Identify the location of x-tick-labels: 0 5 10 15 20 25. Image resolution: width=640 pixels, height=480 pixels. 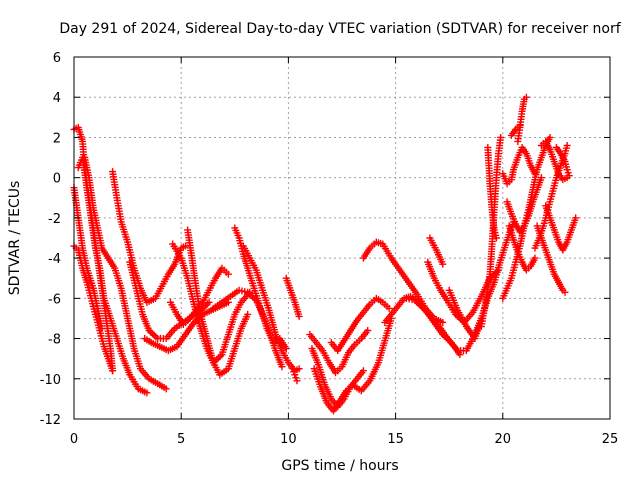
(344, 439).